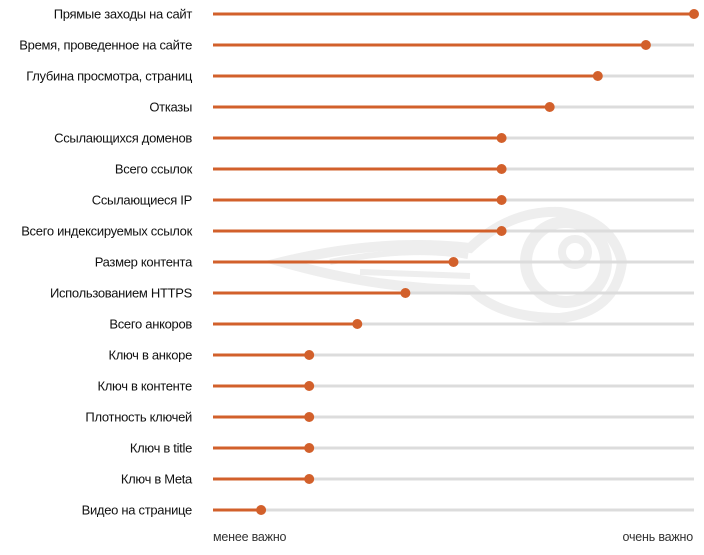 This screenshot has width=704, height=555. Describe the element at coordinates (401, 324) in the screenshot. I see `chart-row: Всего анкоров` at that location.